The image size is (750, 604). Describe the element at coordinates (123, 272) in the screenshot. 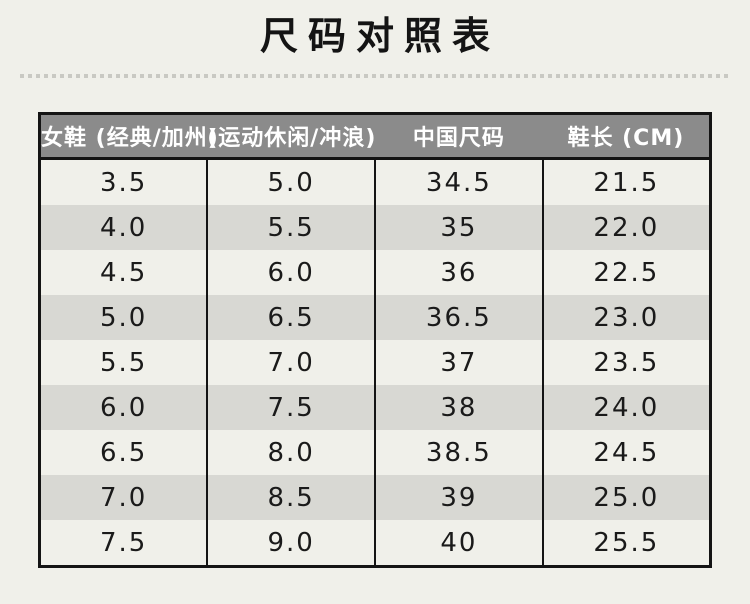

I see `table-cell: 4.5` at that location.